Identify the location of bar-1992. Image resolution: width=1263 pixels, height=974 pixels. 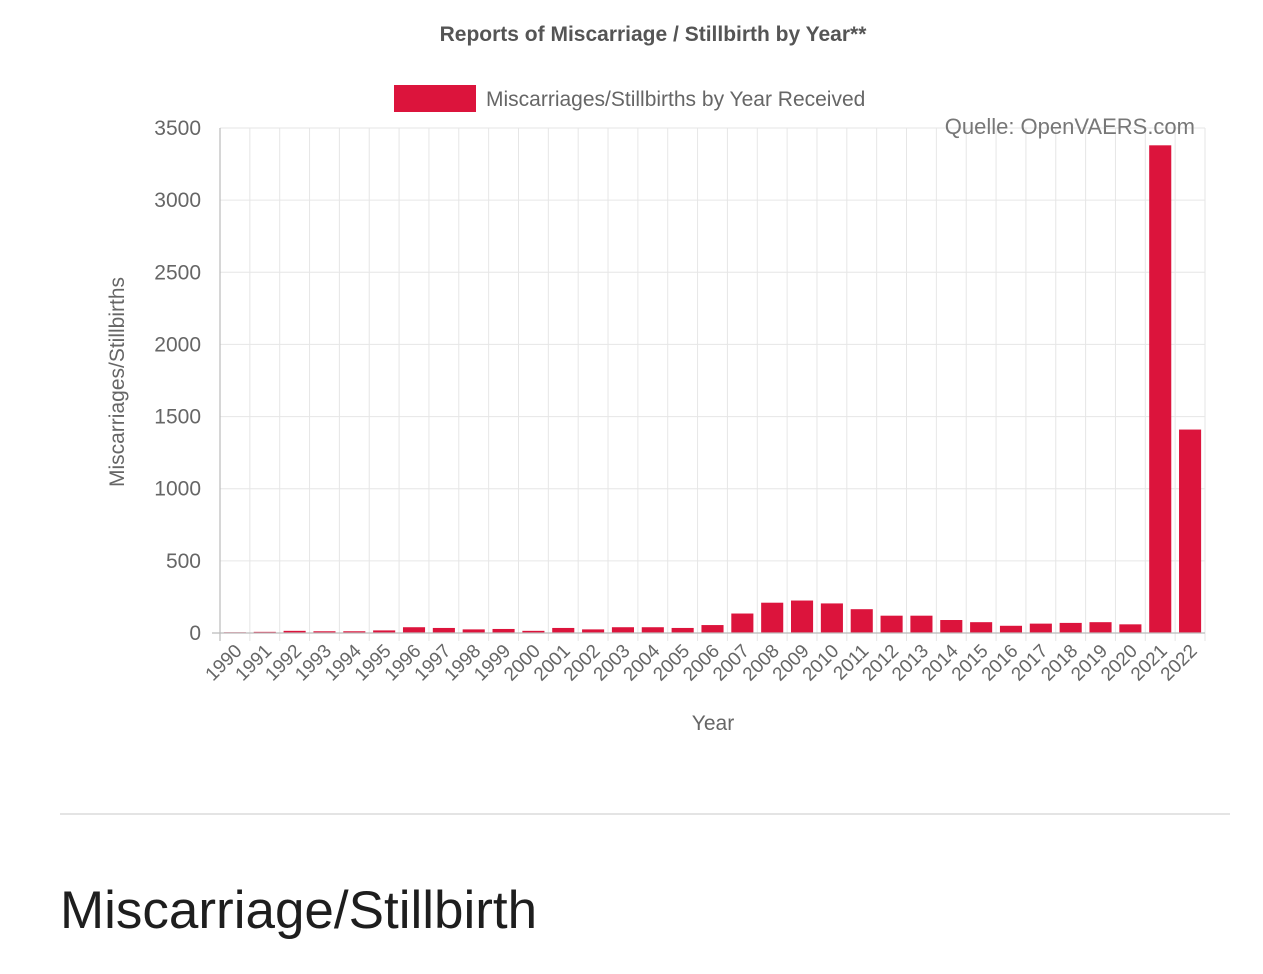
(294, 631).